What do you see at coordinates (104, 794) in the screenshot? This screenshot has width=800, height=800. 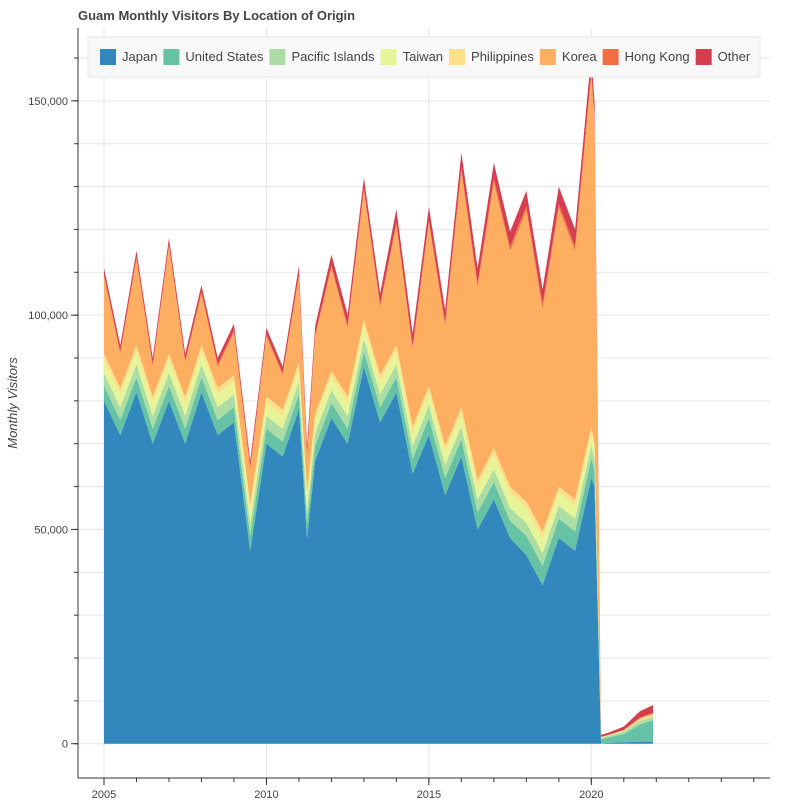 I see `x-tick-label: 2005` at bounding box center [104, 794].